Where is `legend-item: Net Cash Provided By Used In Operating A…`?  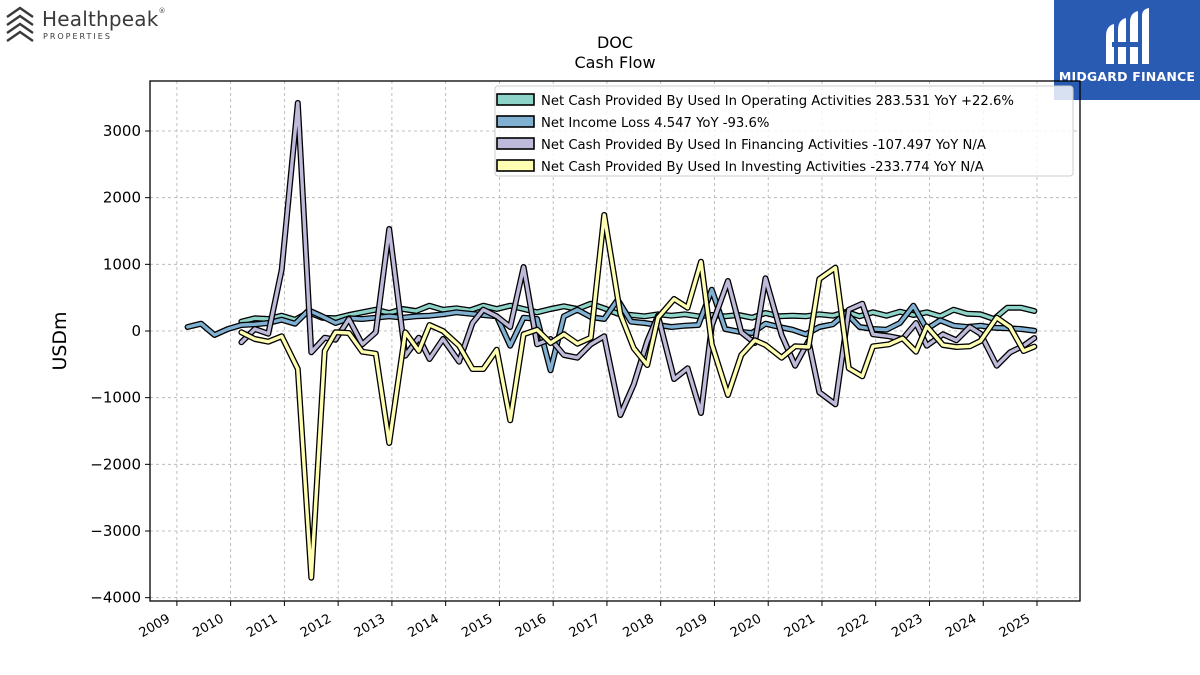
legend-item: Net Cash Provided By Used In Operating A… is located at coordinates (755, 101).